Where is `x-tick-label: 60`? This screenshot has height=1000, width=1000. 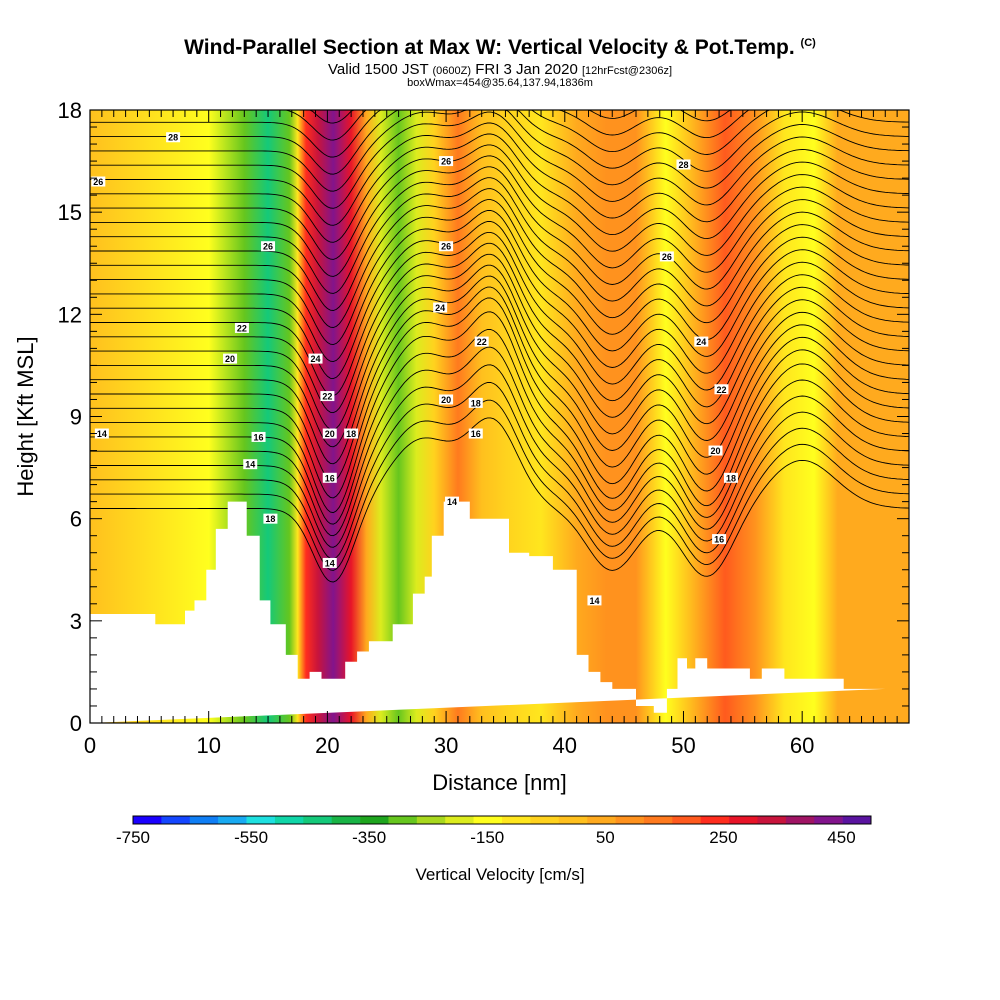
x-tick-label: 60 is located at coordinates (802, 745).